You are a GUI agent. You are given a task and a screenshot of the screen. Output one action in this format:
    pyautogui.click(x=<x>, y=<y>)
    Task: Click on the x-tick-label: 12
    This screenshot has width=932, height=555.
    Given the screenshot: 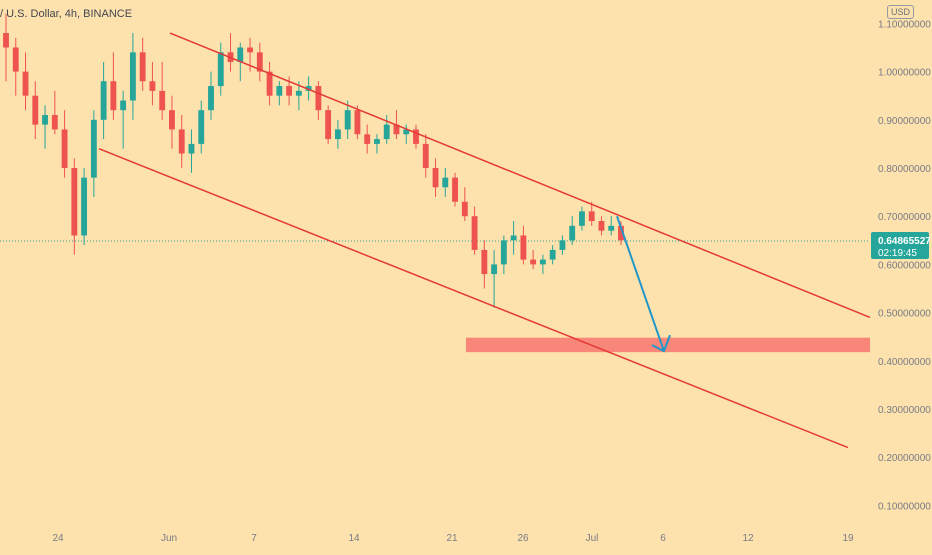 What is the action you would take?
    pyautogui.click(x=748, y=538)
    